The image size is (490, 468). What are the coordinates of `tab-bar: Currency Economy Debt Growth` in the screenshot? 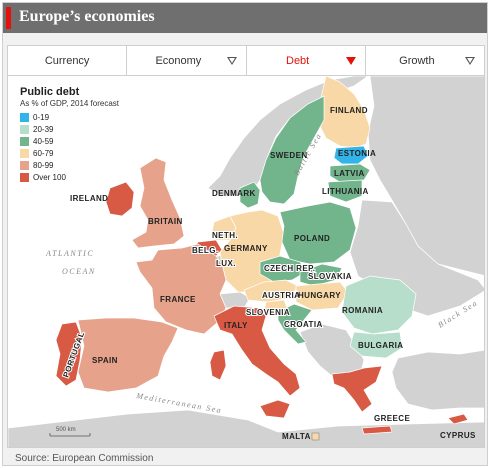 It's located at (246, 60).